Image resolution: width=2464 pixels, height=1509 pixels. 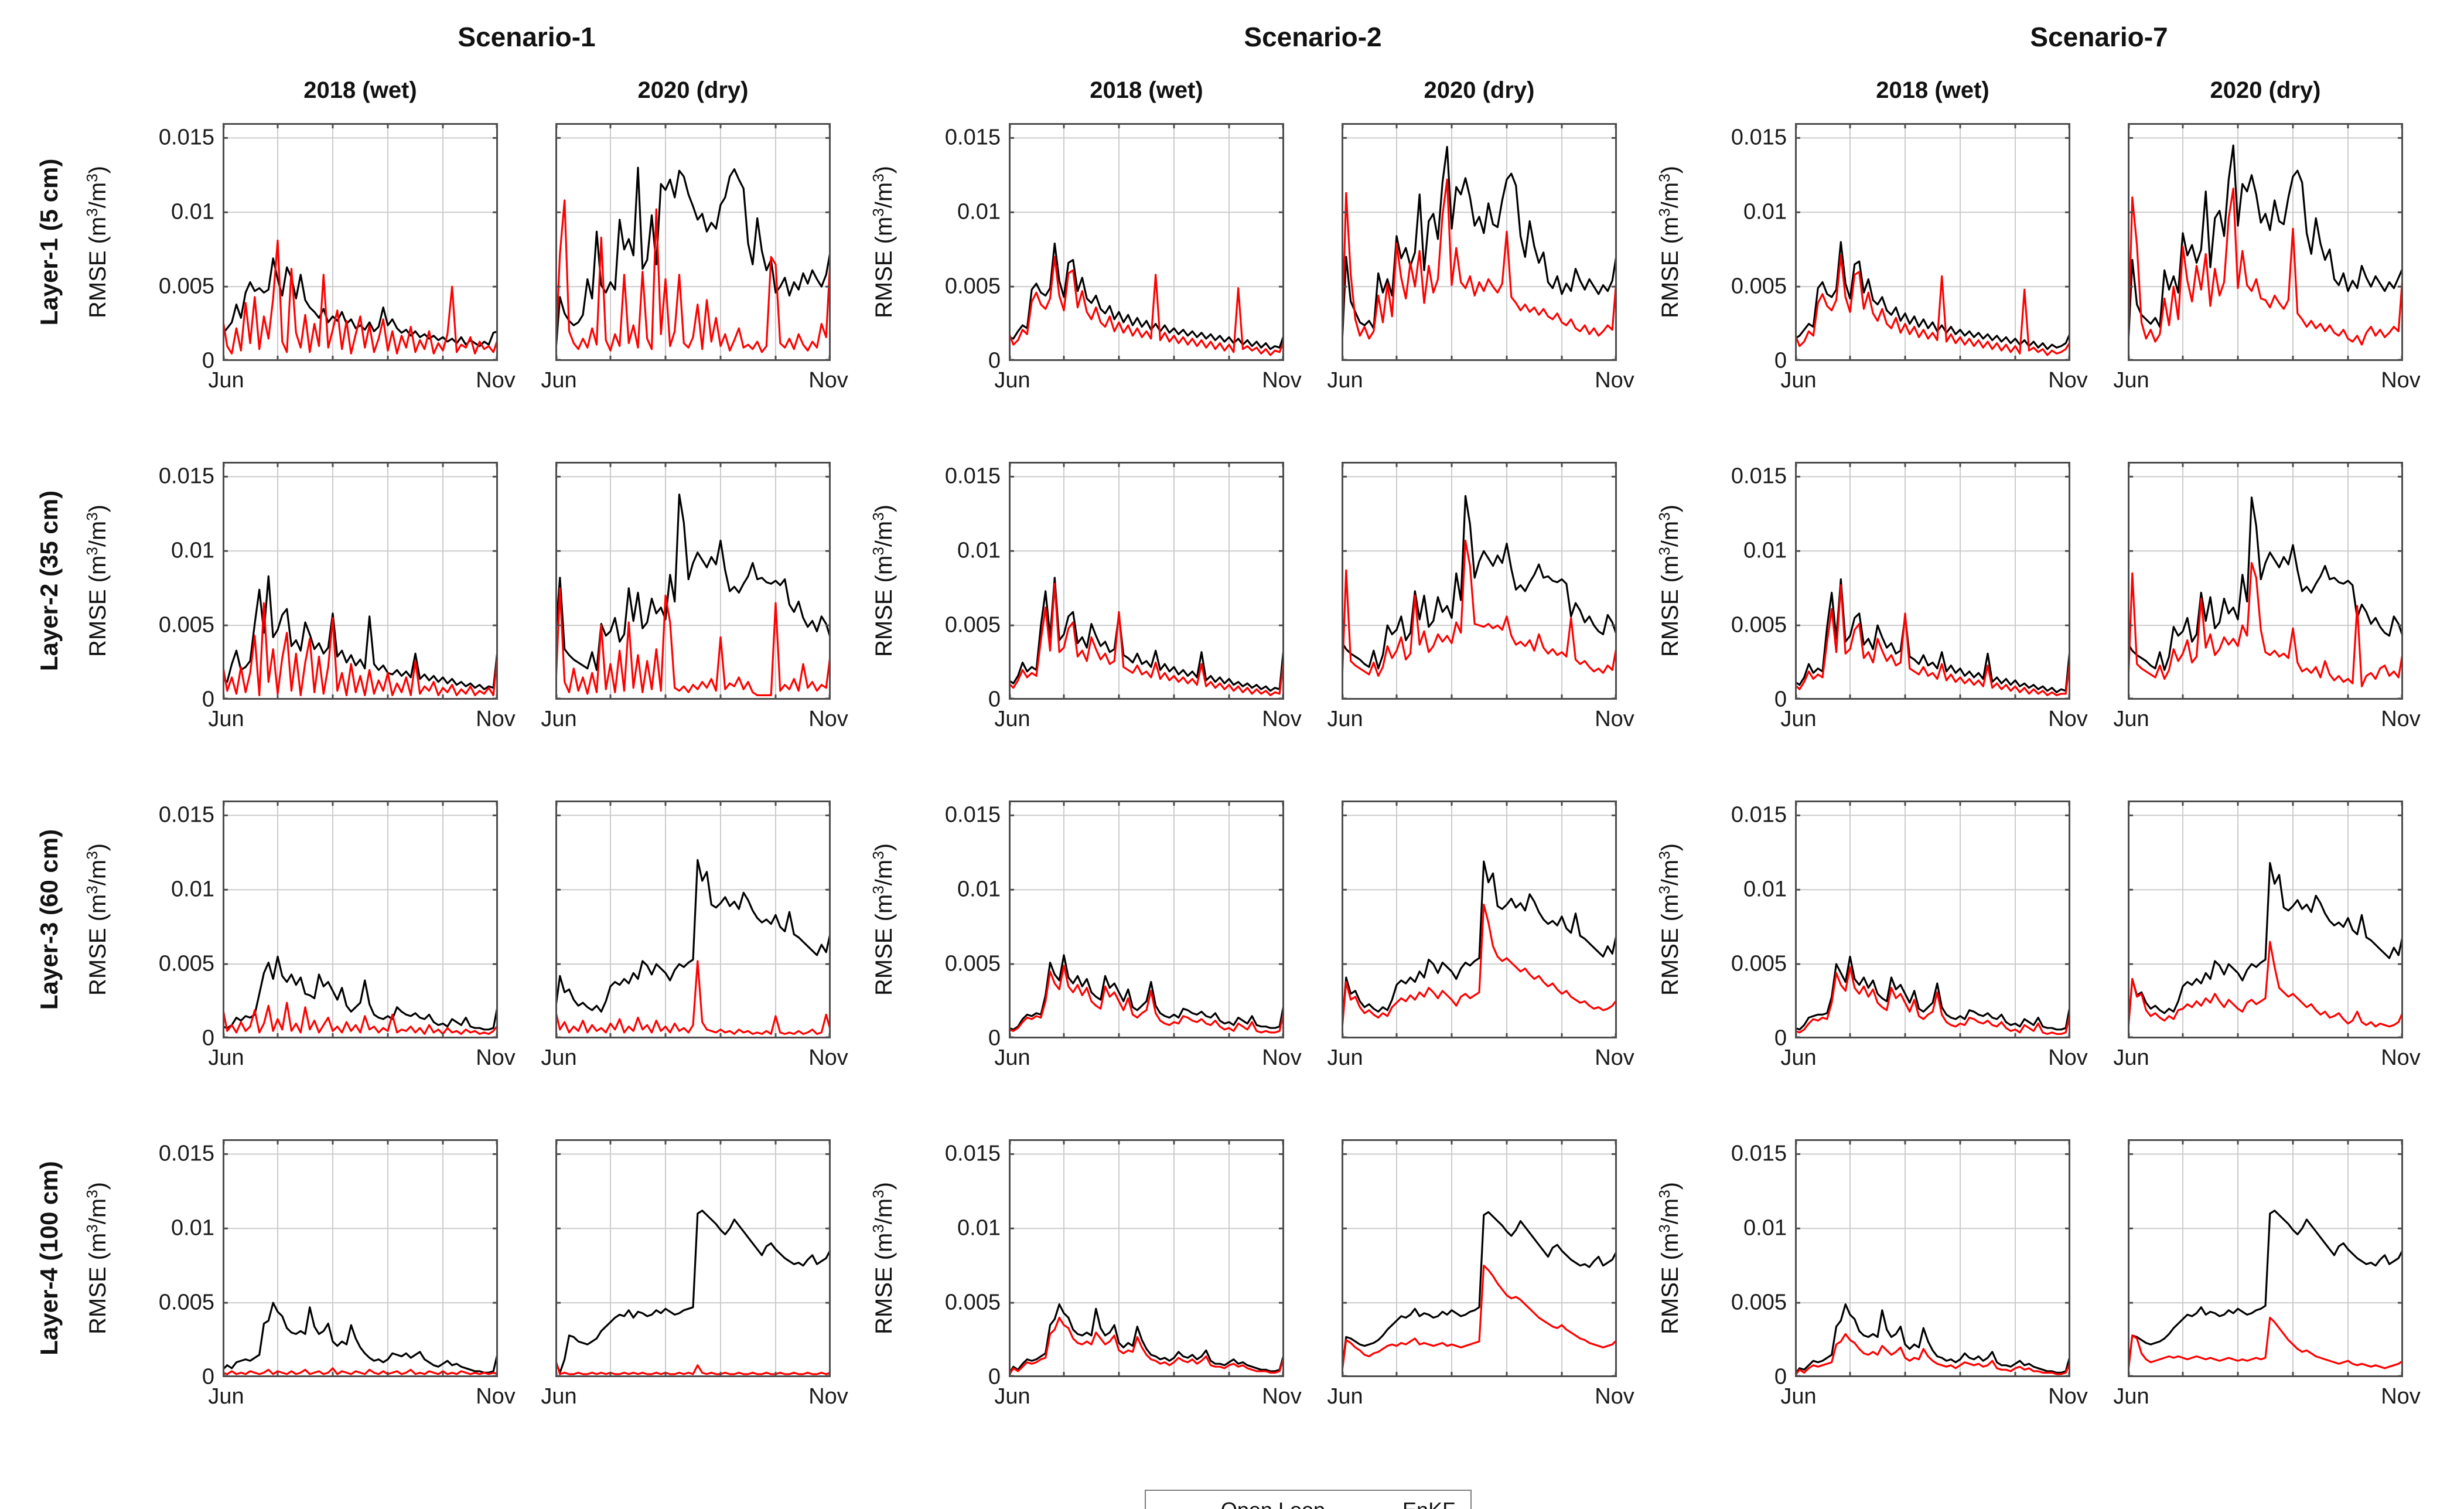 What do you see at coordinates (1932, 1258) in the screenshot?
I see `line-plot-r3-s2-c0` at bounding box center [1932, 1258].